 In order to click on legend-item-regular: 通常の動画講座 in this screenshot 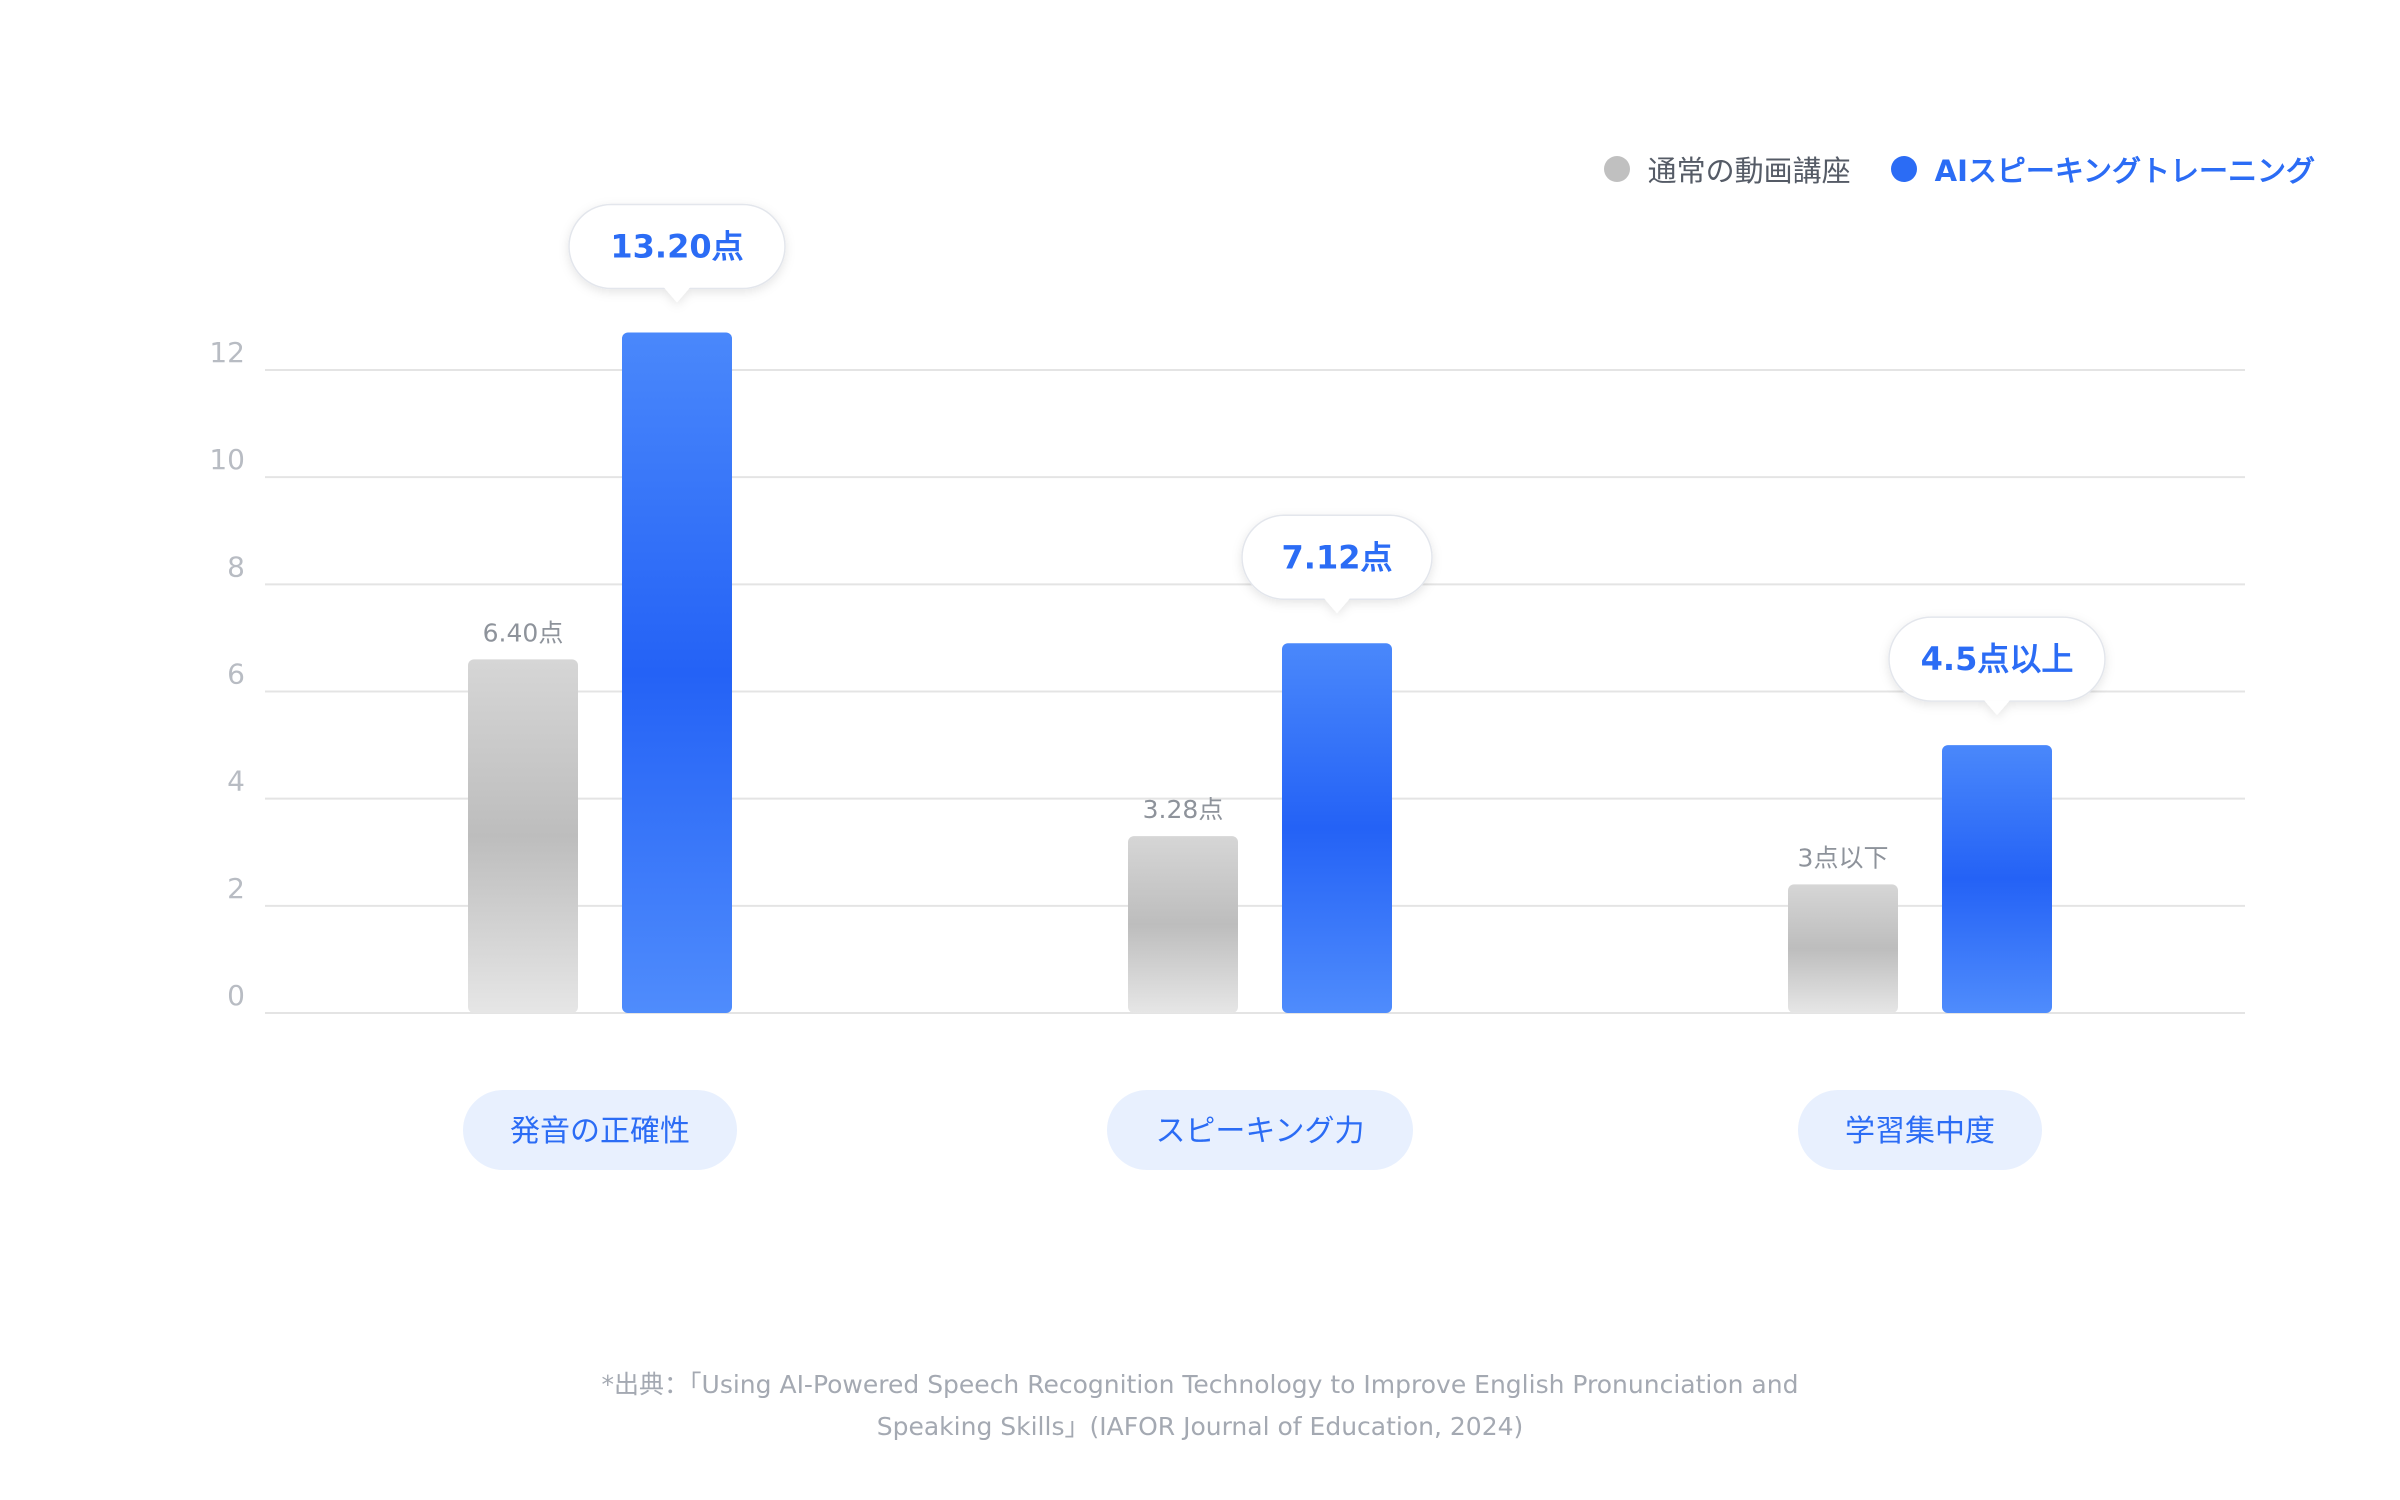, I will do `click(1727, 169)`.